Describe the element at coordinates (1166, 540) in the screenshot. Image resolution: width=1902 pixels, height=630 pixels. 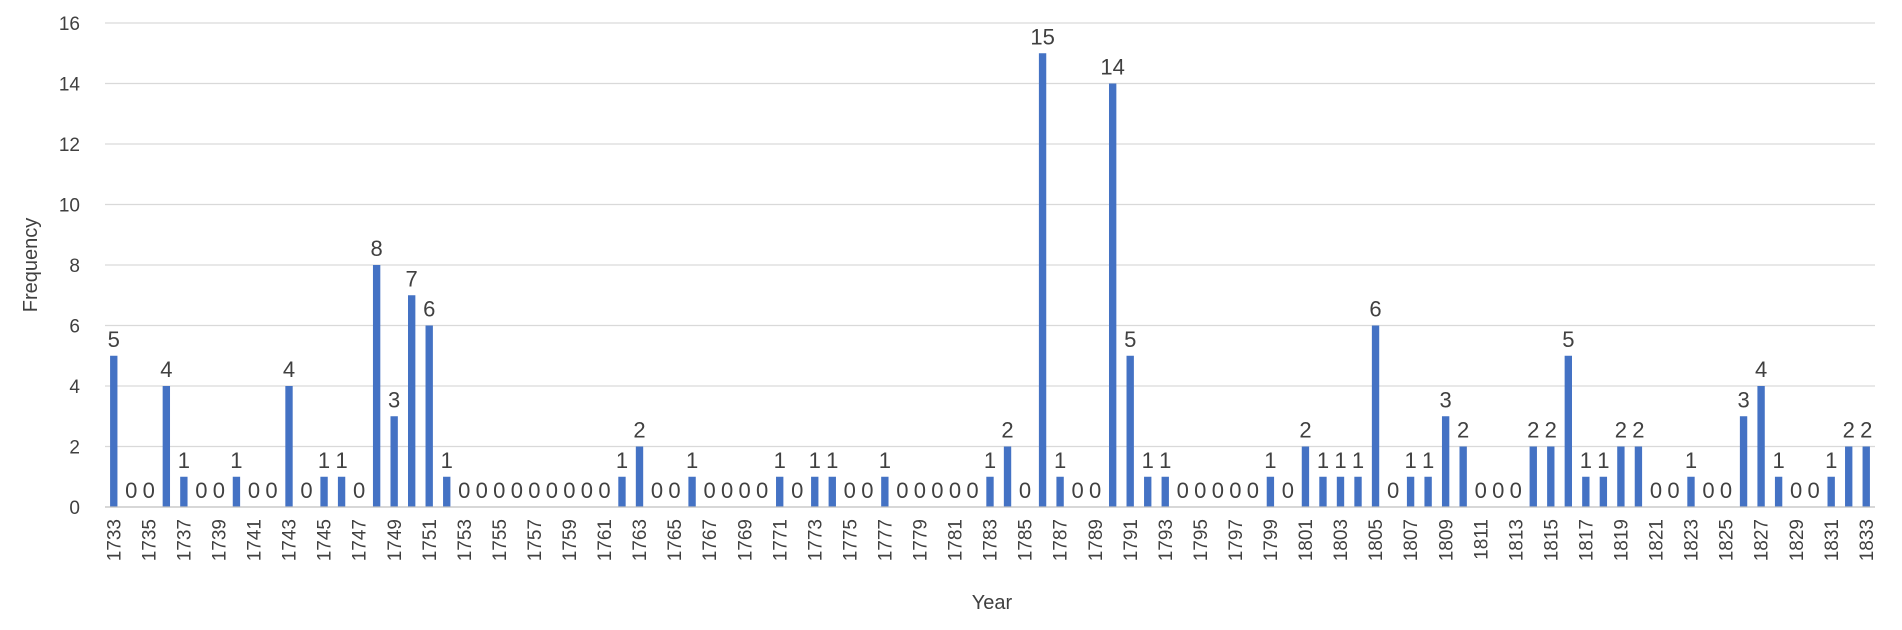
I see `x-tick-label: 1793` at that location.